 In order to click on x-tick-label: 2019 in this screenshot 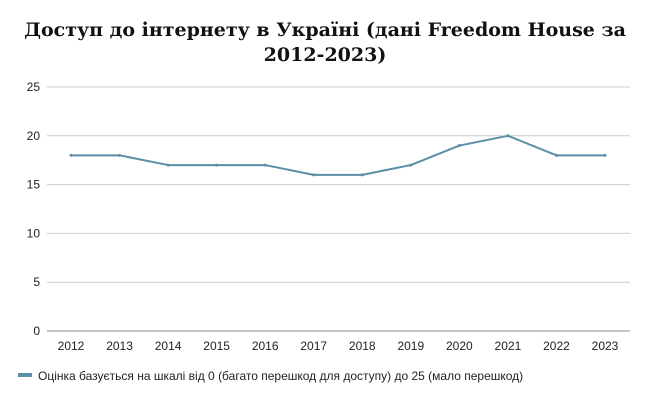, I will do `click(410, 346)`.